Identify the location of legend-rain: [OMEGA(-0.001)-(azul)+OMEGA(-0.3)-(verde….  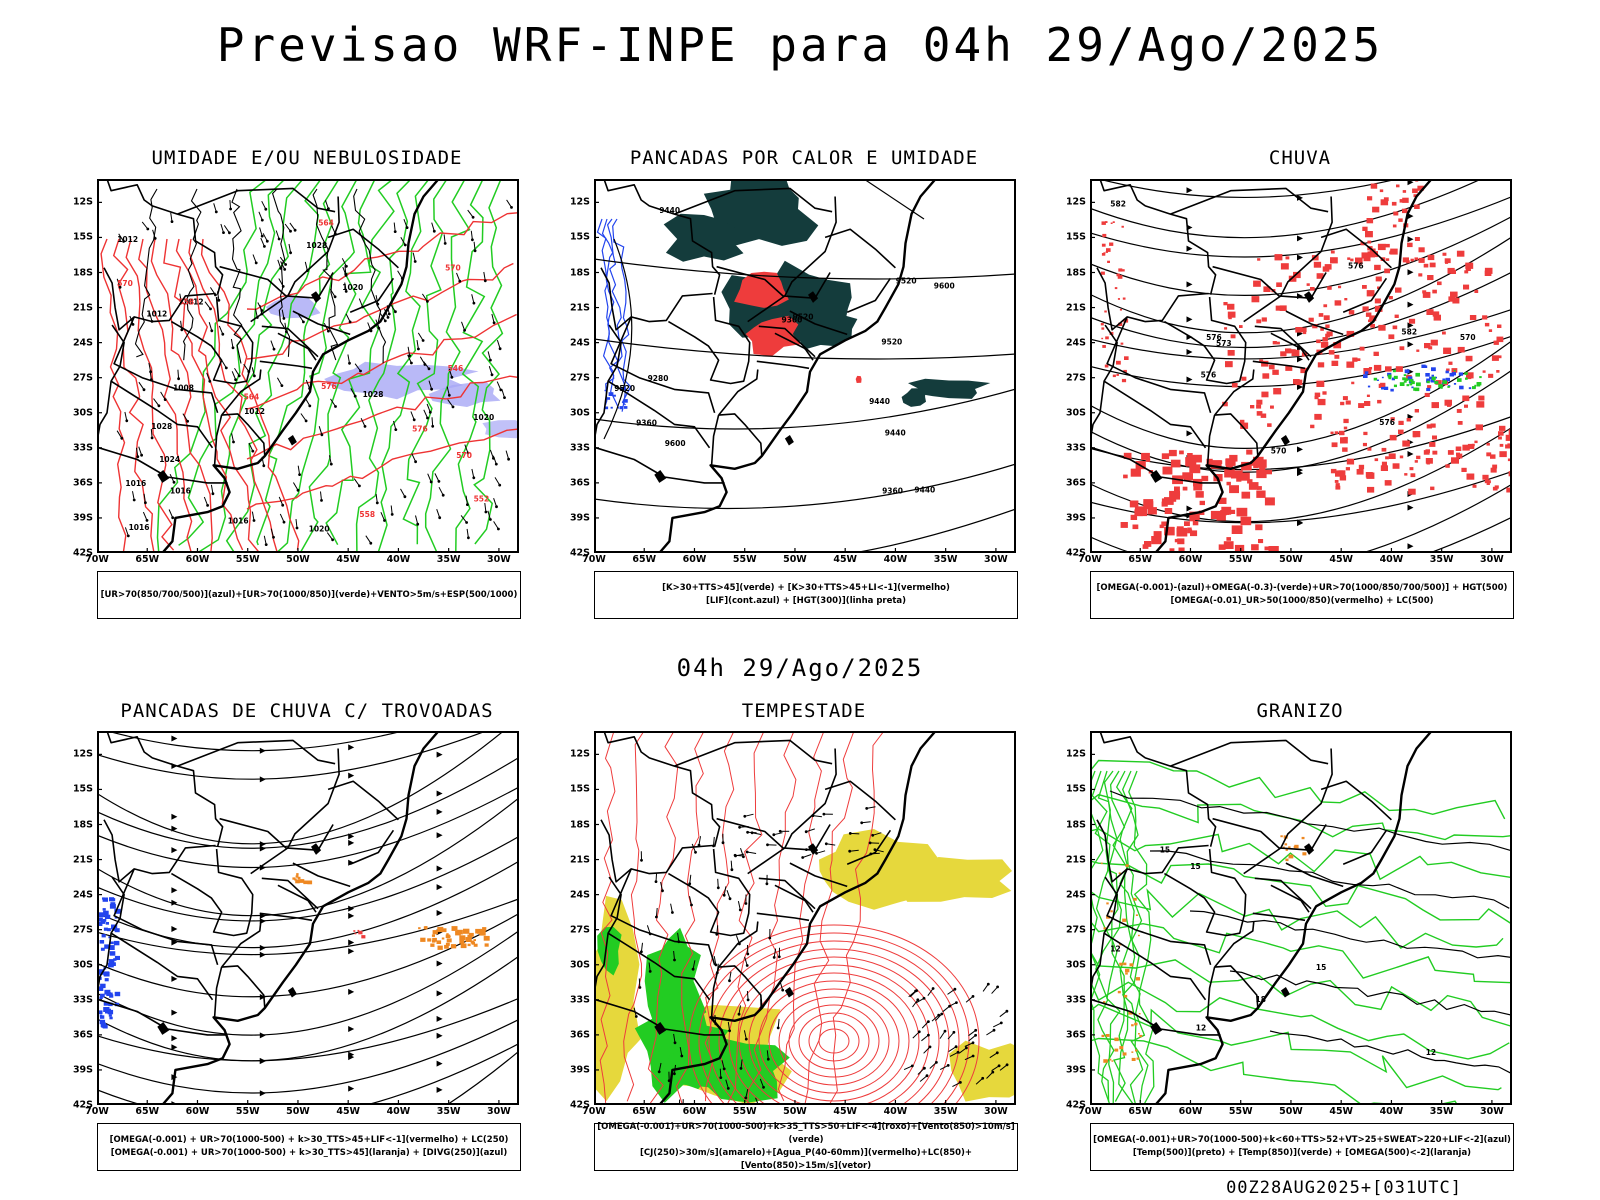
(1302, 595).